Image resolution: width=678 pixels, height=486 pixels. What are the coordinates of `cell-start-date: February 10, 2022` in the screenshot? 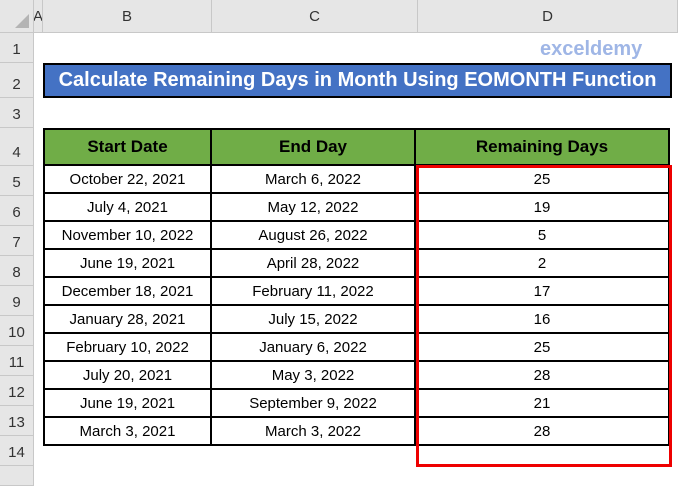 It's located at (127, 347).